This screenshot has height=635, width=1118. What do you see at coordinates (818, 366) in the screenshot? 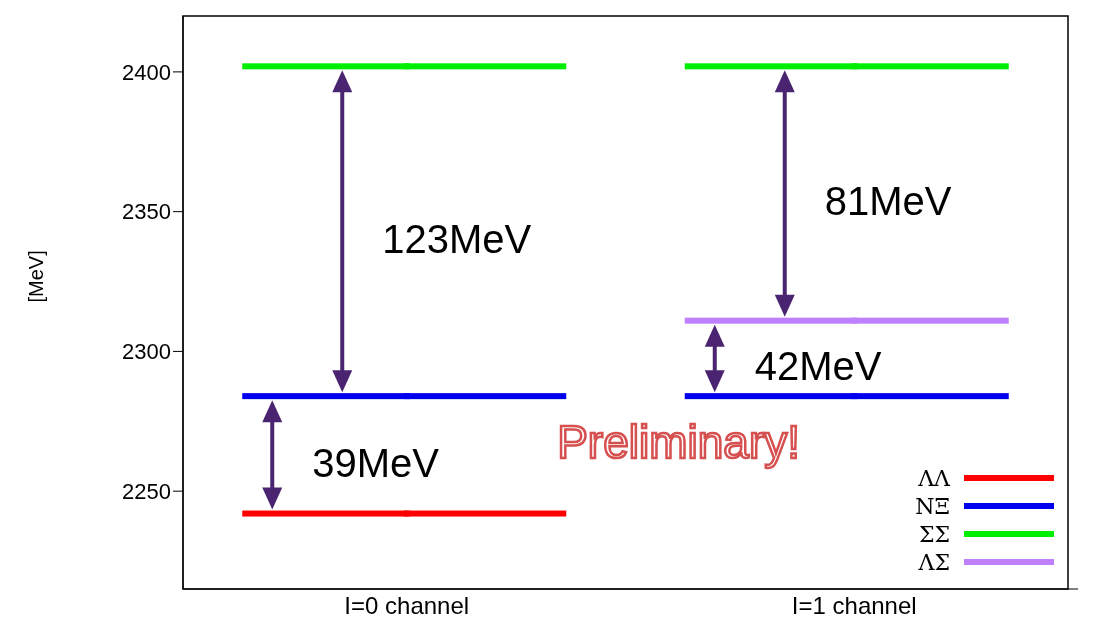
I see `annotation: 42MeV` at bounding box center [818, 366].